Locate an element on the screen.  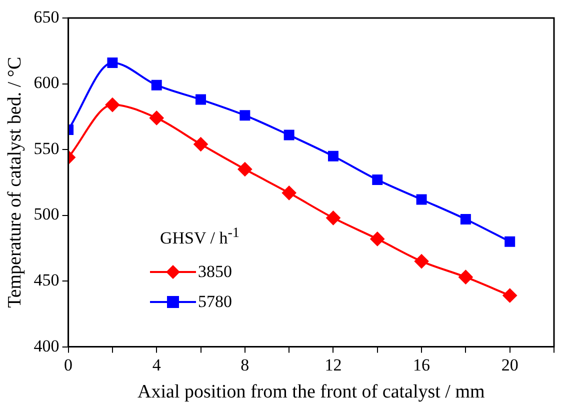
x-tick-label: 12 is located at coordinates (333, 364).